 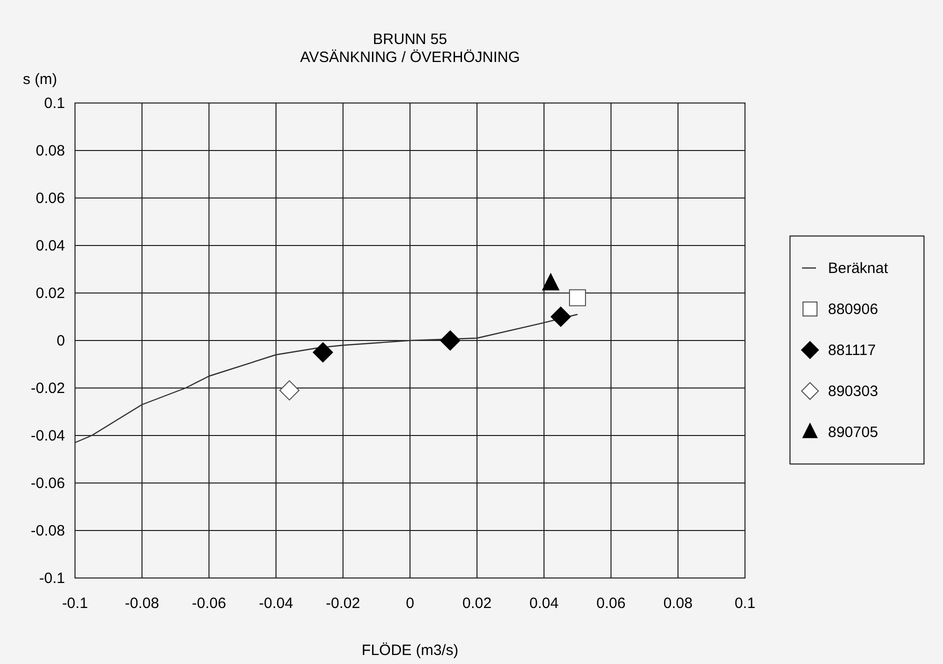 I want to click on y-axis-title: s (m), so click(x=40, y=79).